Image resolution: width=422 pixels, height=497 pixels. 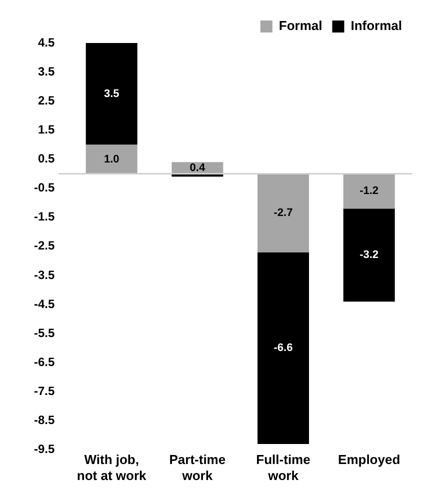 I want to click on x-tick-label: Part-time work, so click(x=197, y=467).